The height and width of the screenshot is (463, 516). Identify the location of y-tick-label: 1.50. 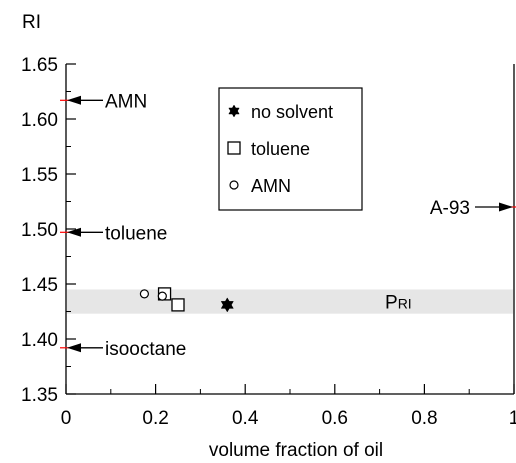
(39, 230).